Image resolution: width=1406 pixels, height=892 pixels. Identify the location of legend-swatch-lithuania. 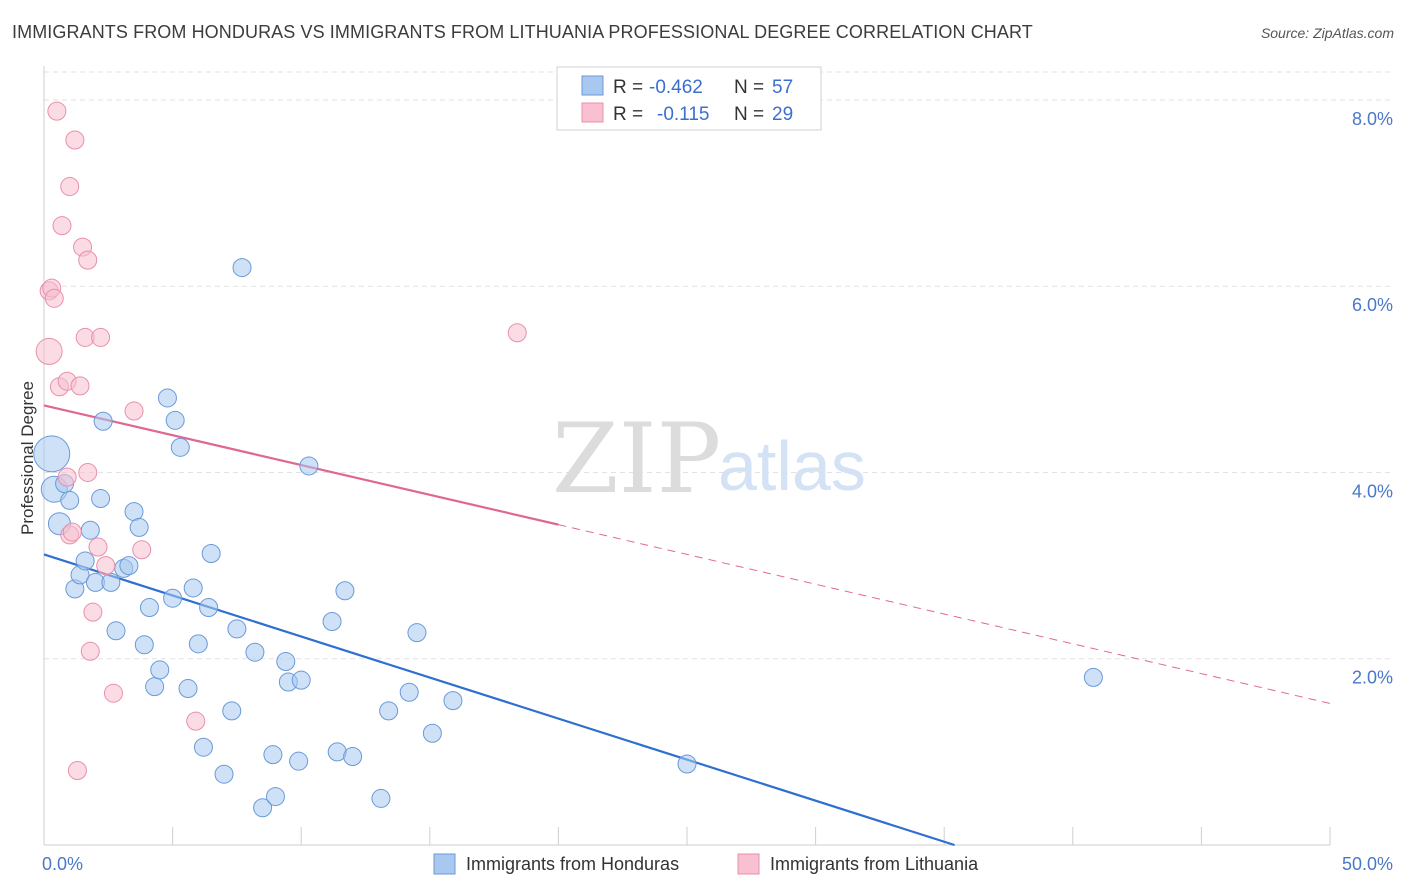
(592, 112).